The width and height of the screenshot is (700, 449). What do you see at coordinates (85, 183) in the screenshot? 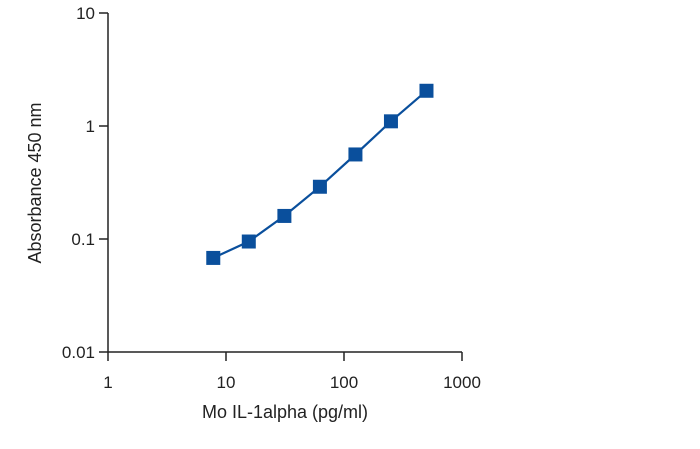
I see `y-ticks: 0.01 0.1 1 10` at bounding box center [85, 183].